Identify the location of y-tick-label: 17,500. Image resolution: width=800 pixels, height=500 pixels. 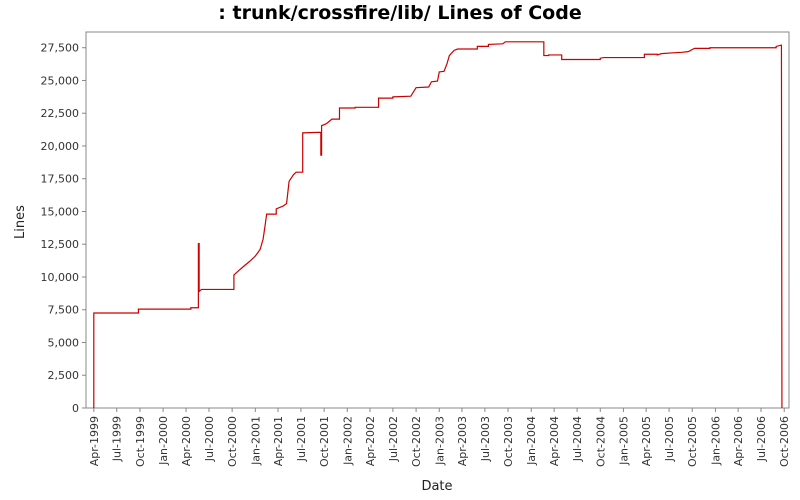
(60, 179).